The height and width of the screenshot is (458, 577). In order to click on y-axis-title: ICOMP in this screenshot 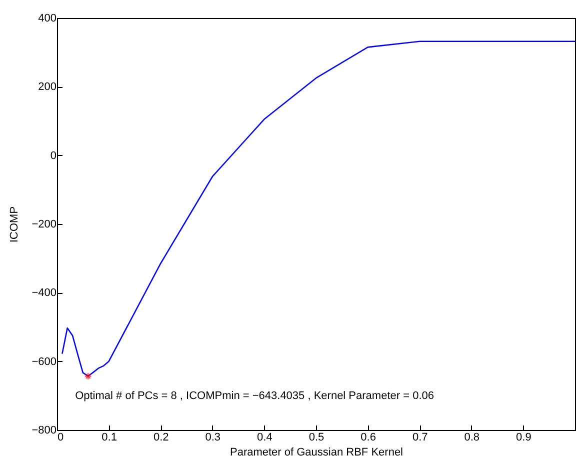, I will do `click(14, 224)`.